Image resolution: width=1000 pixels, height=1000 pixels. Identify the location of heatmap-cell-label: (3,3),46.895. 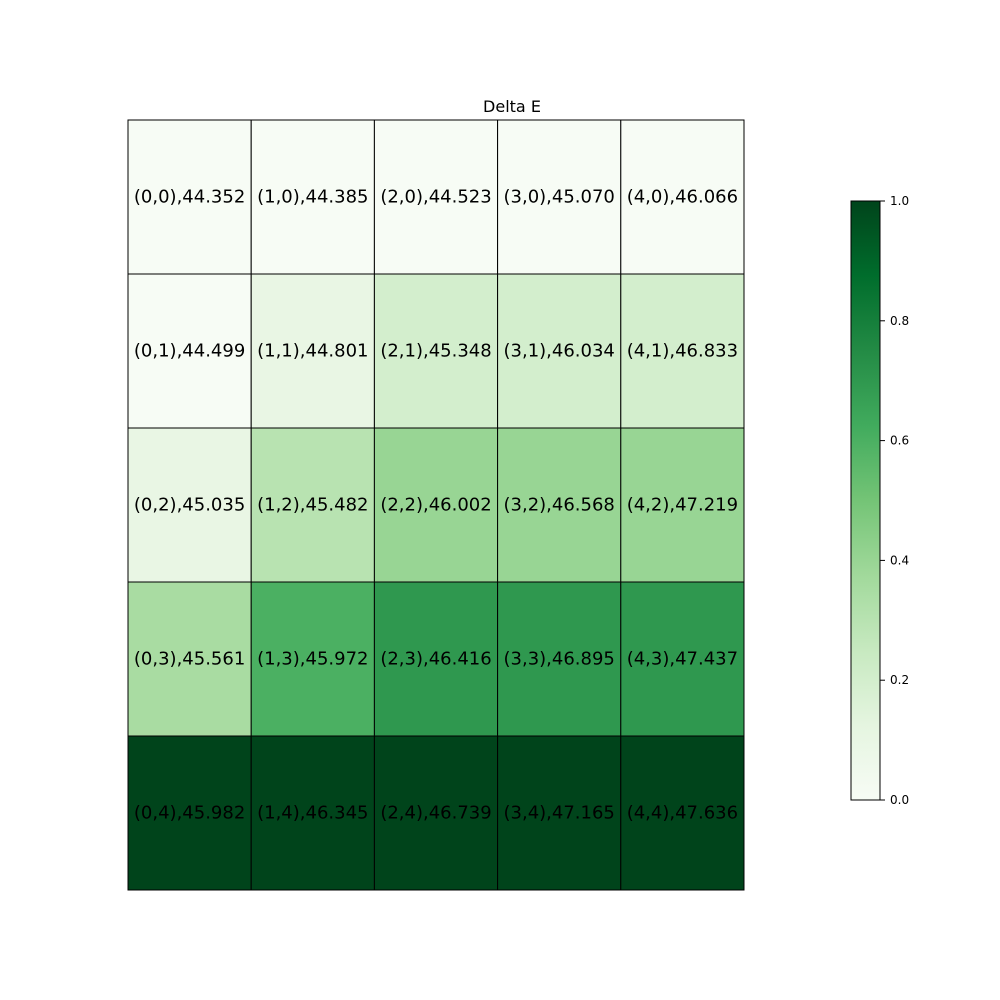
(559, 659).